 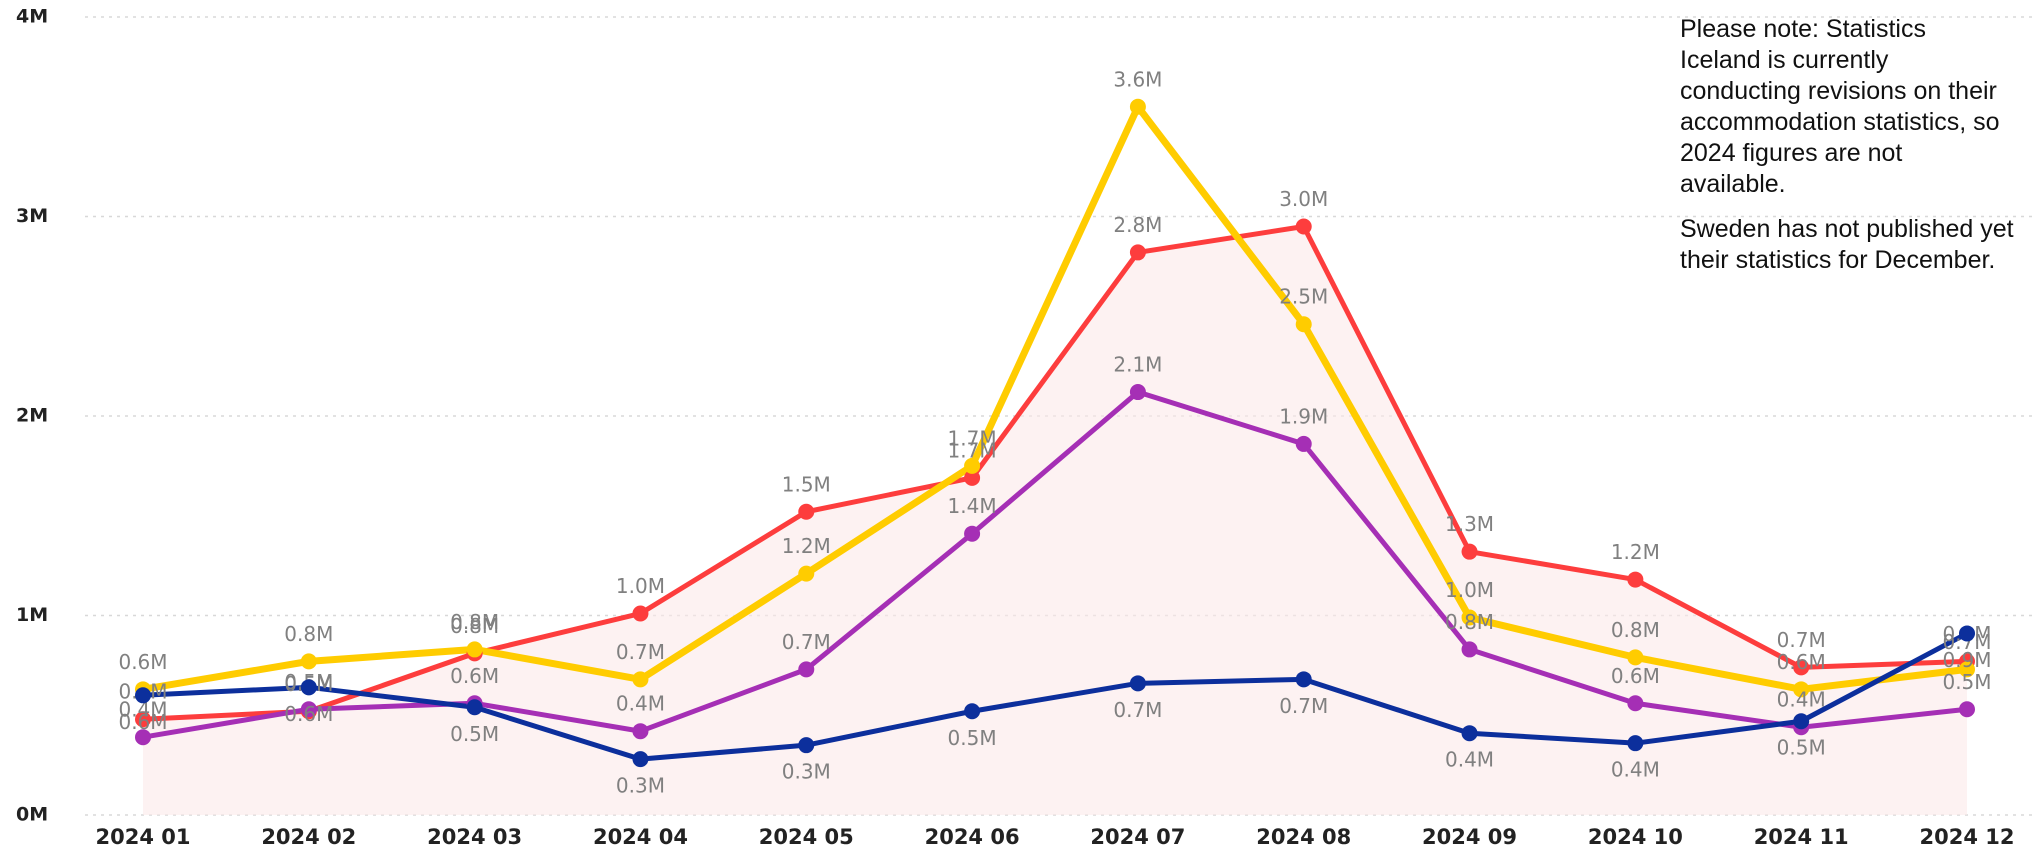 I want to click on x-tick-label: 2024 01, so click(x=143, y=837).